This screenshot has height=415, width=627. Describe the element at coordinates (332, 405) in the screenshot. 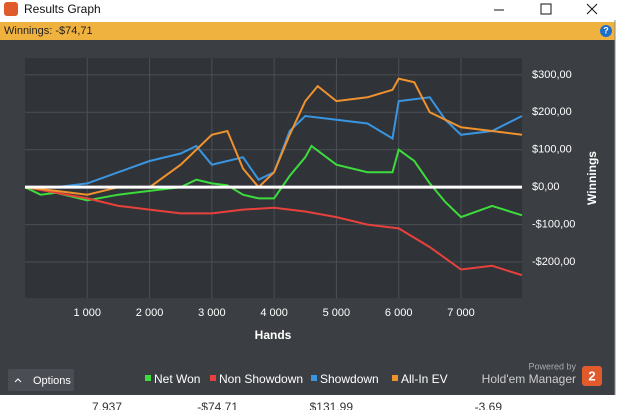

I see `background-cell: $131,99` at that location.